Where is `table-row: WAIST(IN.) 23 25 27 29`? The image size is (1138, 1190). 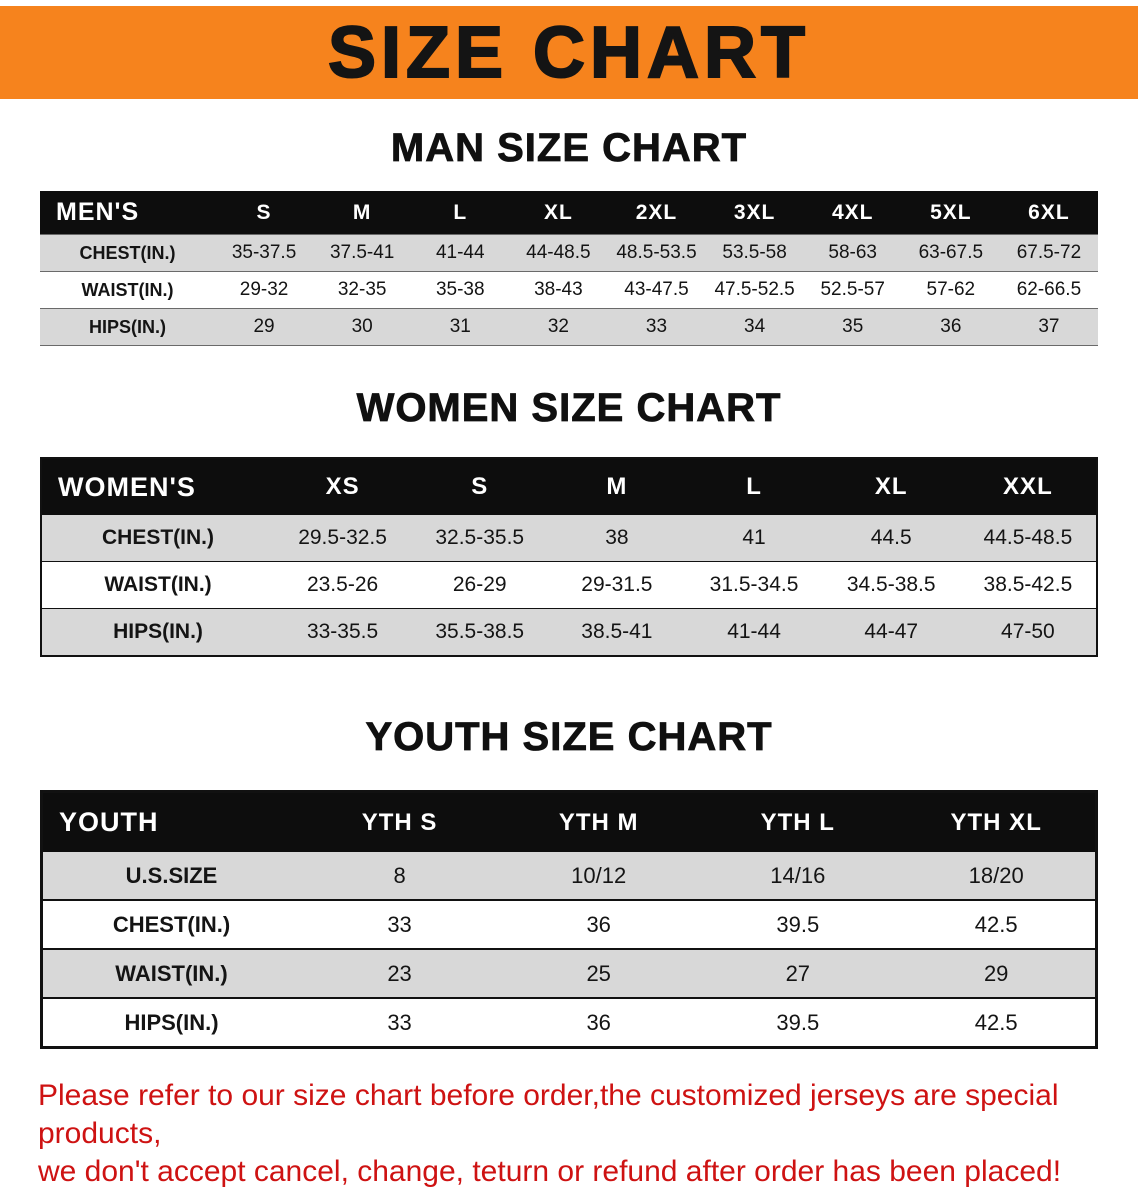 table-row: WAIST(IN.) 23 25 27 29 is located at coordinates (569, 974).